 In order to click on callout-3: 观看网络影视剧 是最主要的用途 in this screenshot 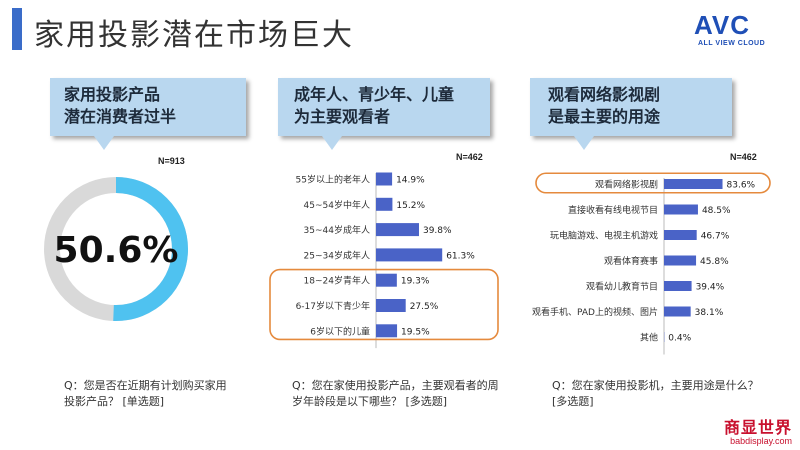, I will do `click(631, 114)`.